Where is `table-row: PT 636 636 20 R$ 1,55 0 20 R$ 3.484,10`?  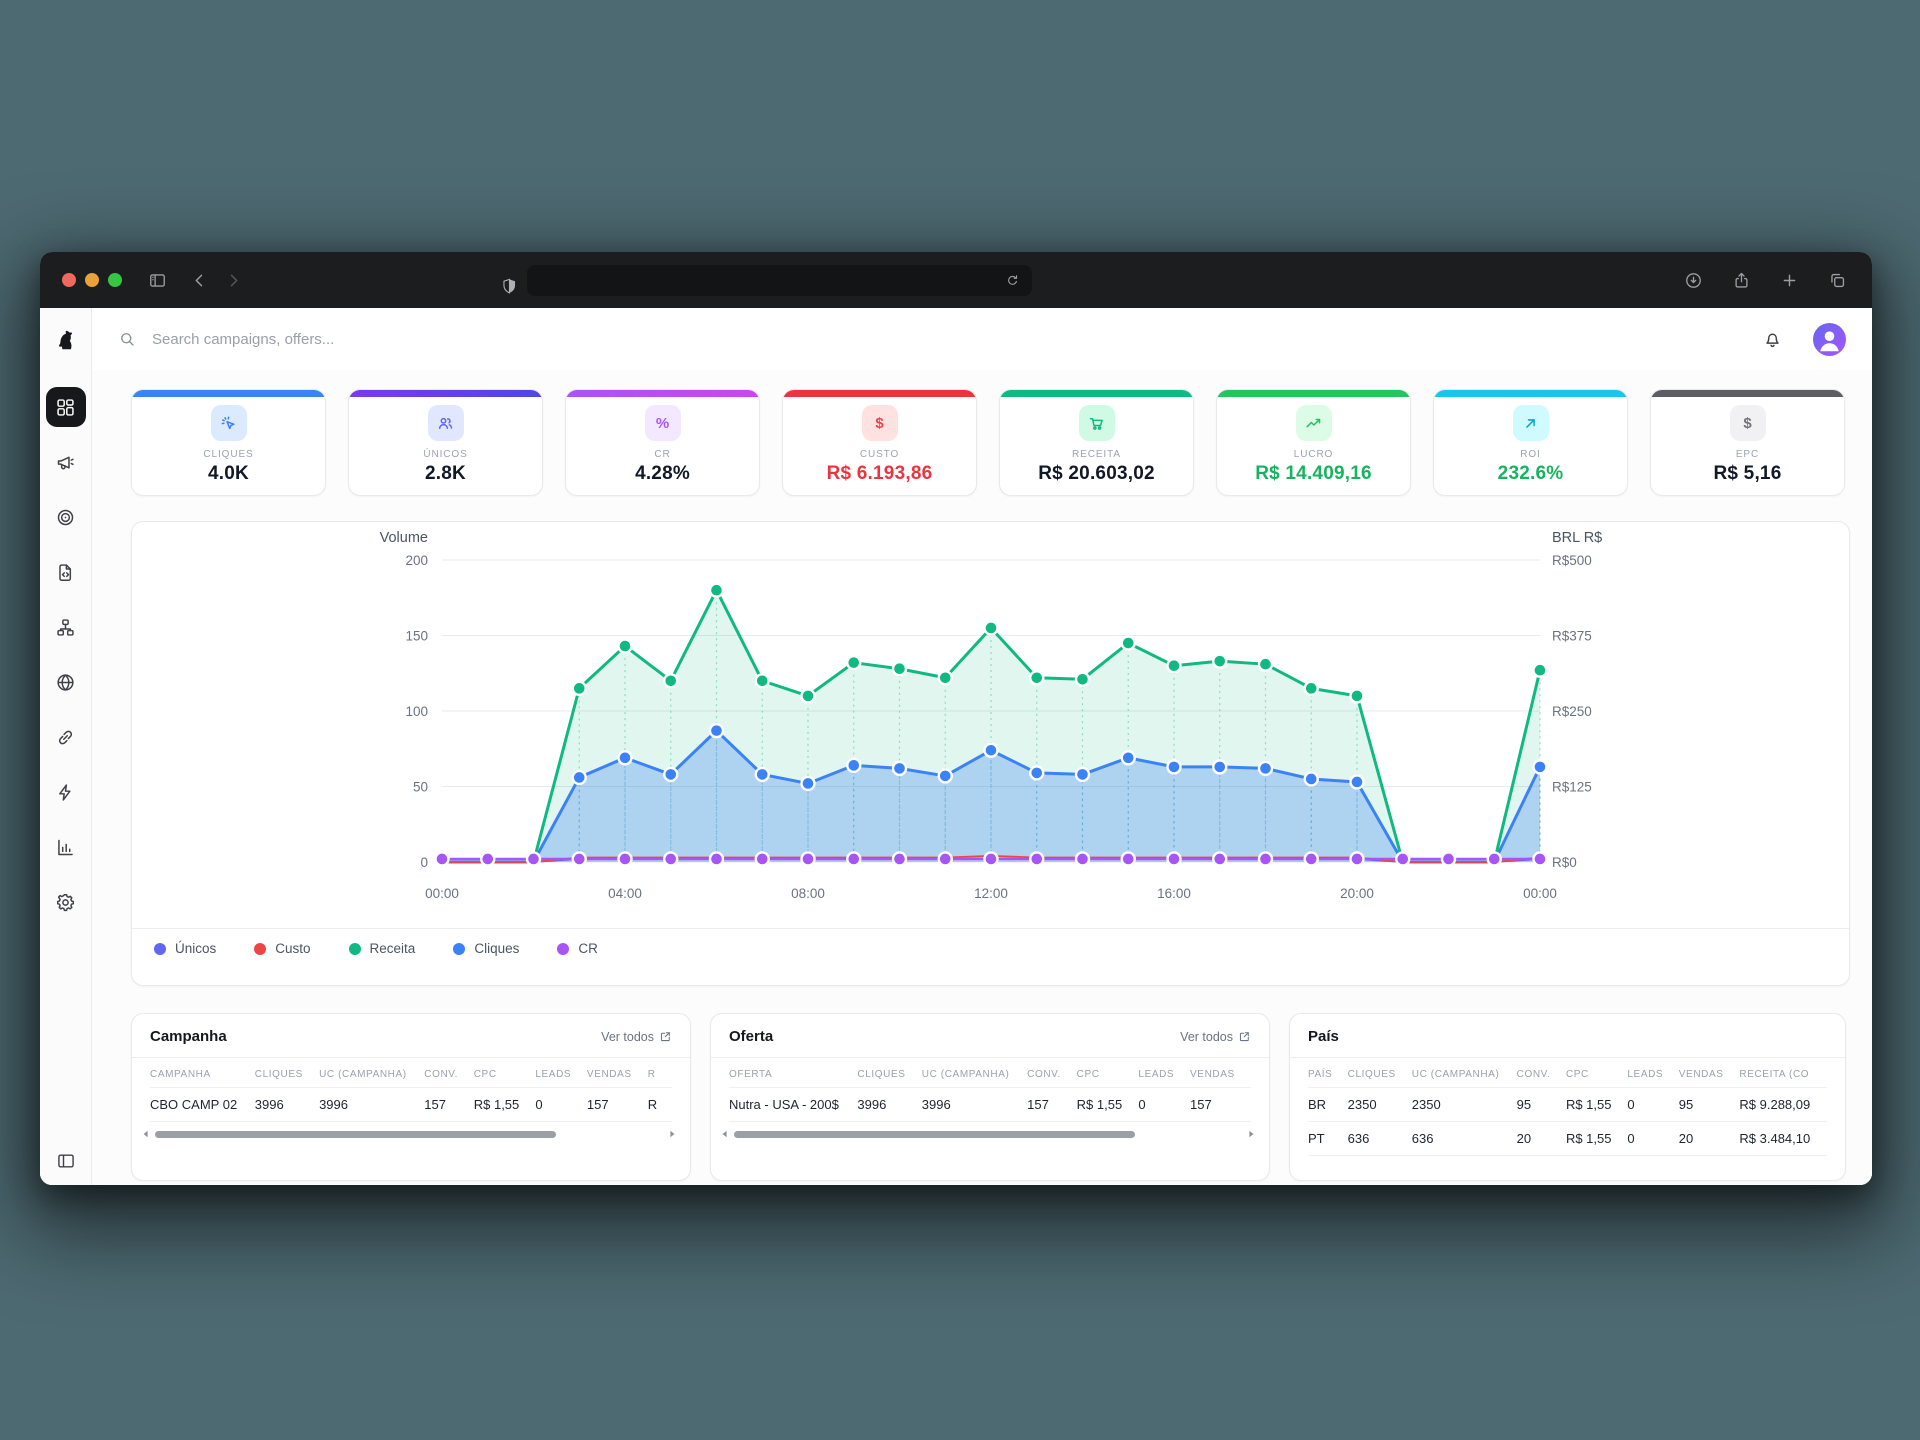
table-row: PT 636 636 20 R$ 1,55 0 20 R$ 3.484,10 is located at coordinates (1567, 1138).